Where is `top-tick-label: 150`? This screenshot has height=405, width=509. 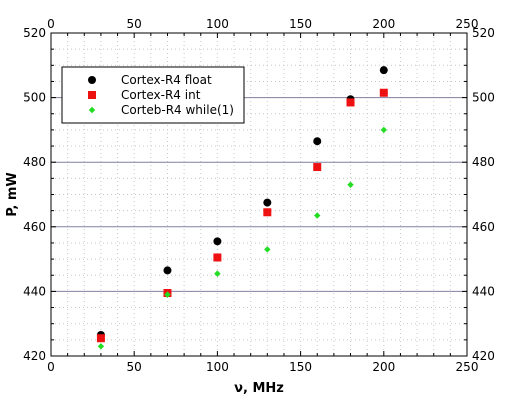 top-tick-label: 150 is located at coordinates (300, 24).